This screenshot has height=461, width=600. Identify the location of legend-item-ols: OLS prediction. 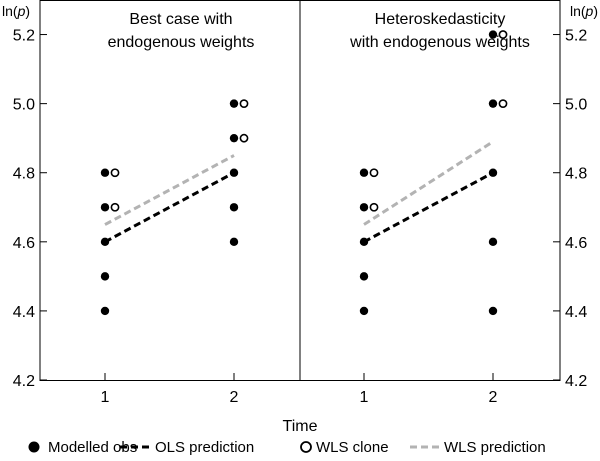
(187, 447).